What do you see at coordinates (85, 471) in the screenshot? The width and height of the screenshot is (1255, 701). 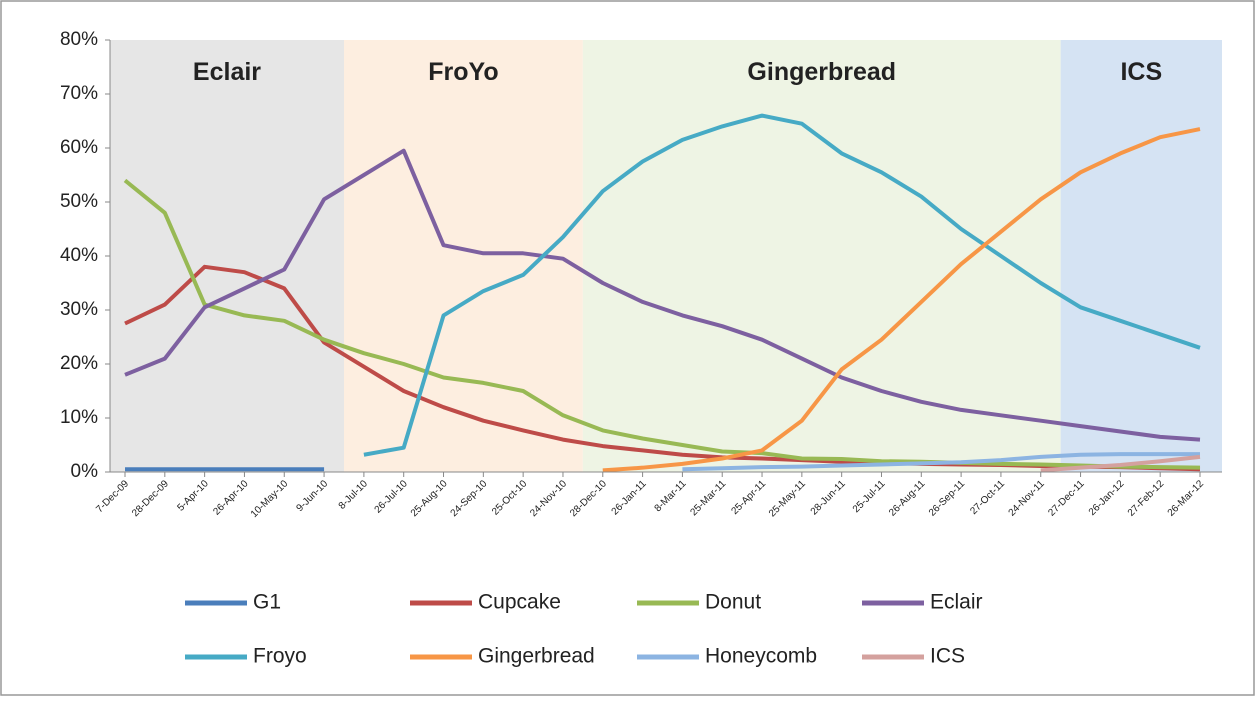 I see `y-tick-label: 0%` at bounding box center [85, 471].